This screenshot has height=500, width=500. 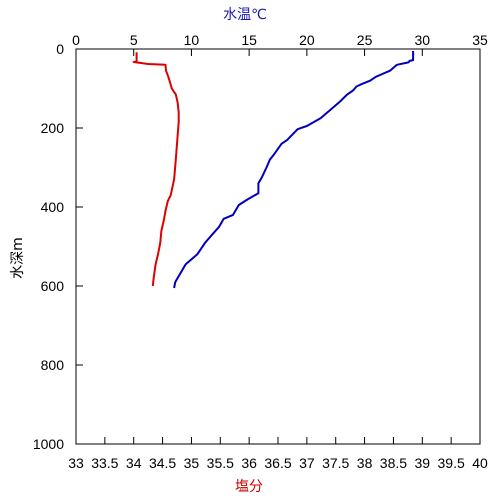 What do you see at coordinates (451, 463) in the screenshot?
I see `bottom-tick-label: 39.5` at bounding box center [451, 463].